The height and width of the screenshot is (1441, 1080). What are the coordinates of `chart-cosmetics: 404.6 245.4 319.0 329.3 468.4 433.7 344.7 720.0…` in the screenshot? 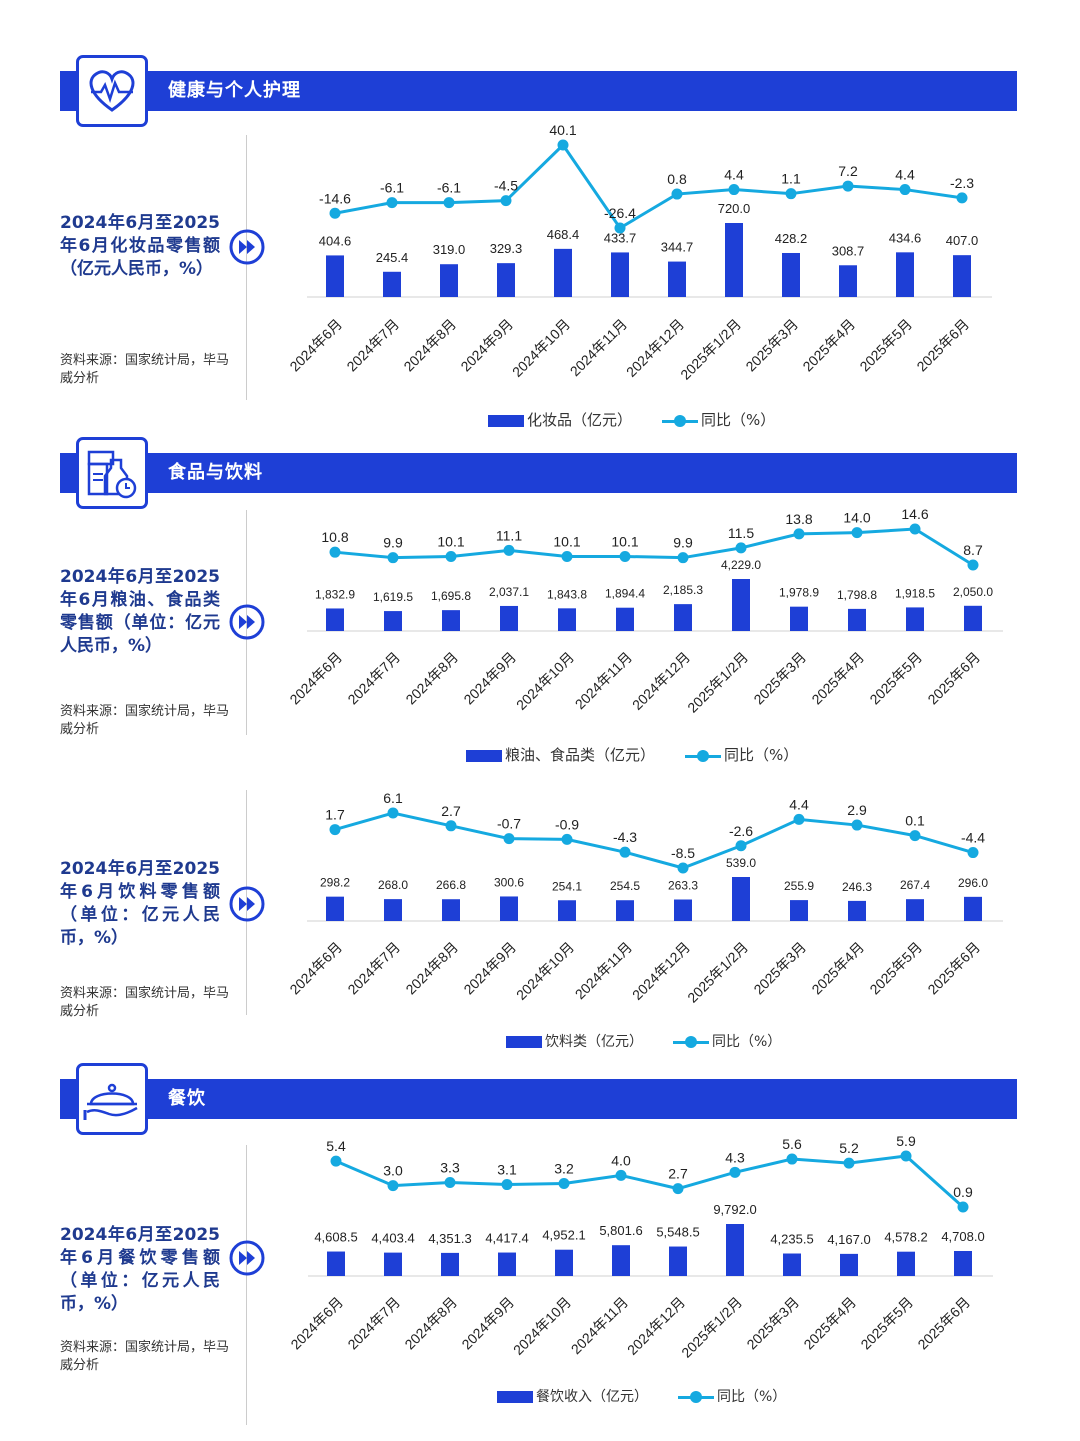 It's located at (639, 252).